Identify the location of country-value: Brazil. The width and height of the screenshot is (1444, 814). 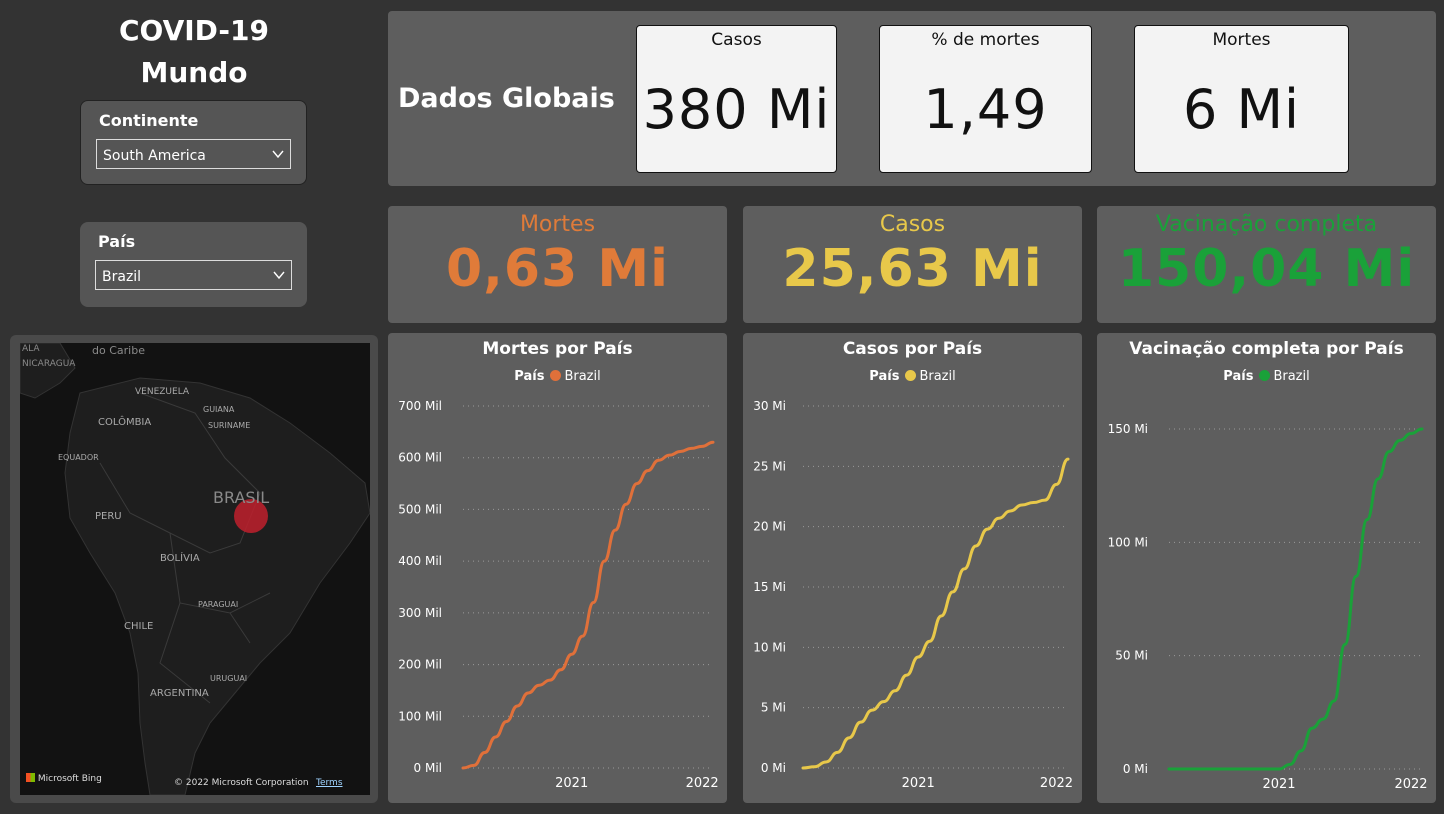
(122, 277).